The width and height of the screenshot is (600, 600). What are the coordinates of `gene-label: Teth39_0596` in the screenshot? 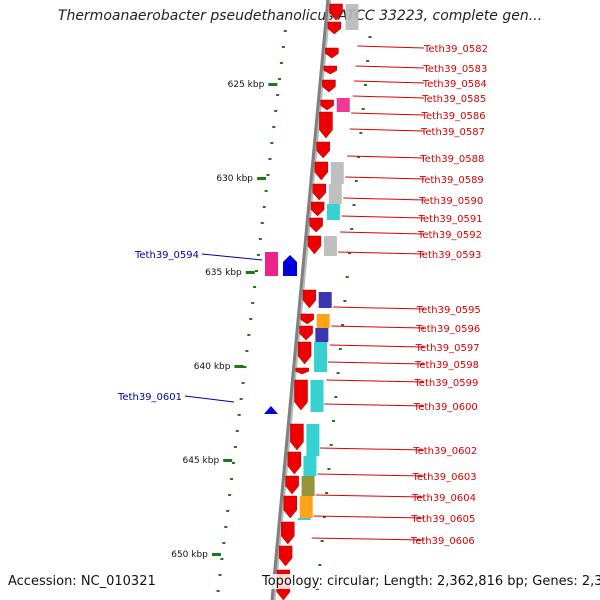 It's located at (447, 329).